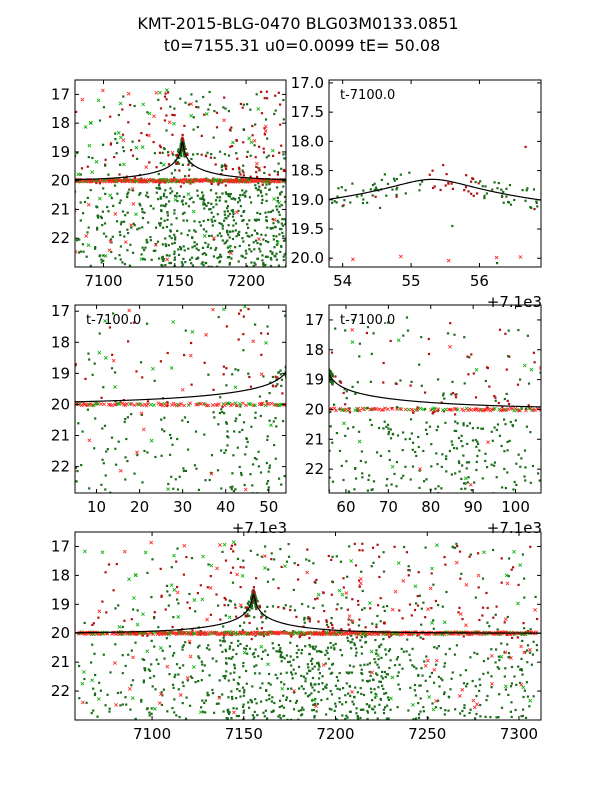 The image size is (600, 800). What do you see at coordinates (314, 350) in the screenshot?
I see `y-tick-label: 18` at bounding box center [314, 350].